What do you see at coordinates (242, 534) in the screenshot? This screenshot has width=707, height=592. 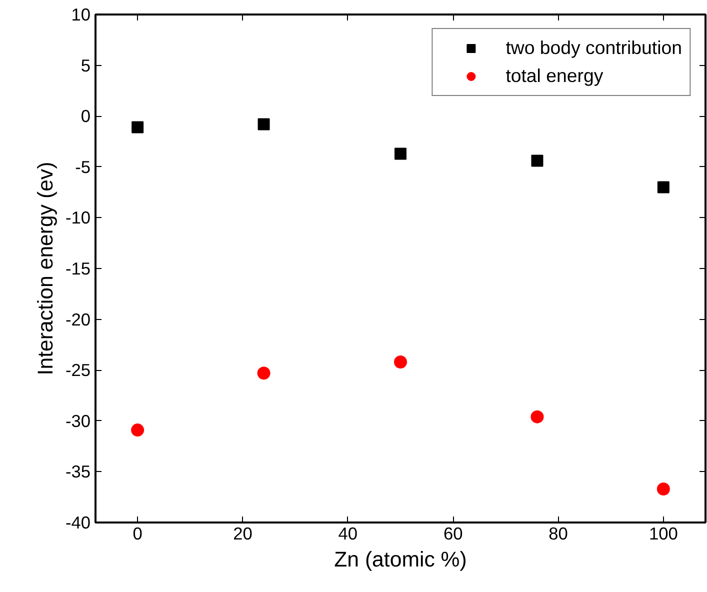 I see `x-tick-label: 20` at bounding box center [242, 534].